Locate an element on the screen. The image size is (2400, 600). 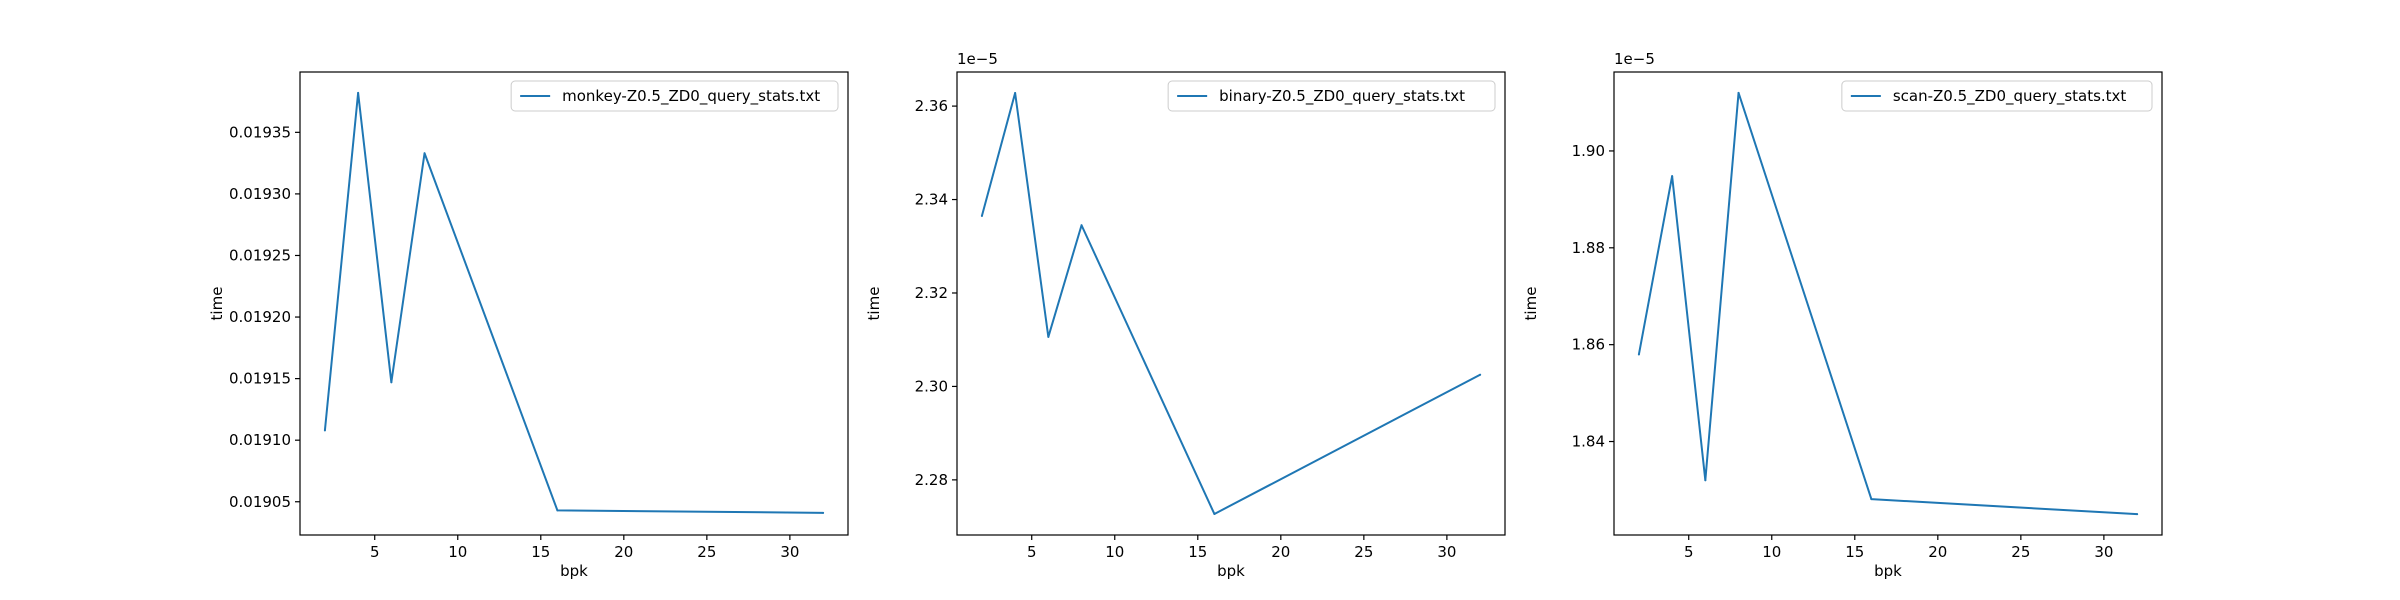
y-tick-label: 1.84 is located at coordinates (1588, 442).